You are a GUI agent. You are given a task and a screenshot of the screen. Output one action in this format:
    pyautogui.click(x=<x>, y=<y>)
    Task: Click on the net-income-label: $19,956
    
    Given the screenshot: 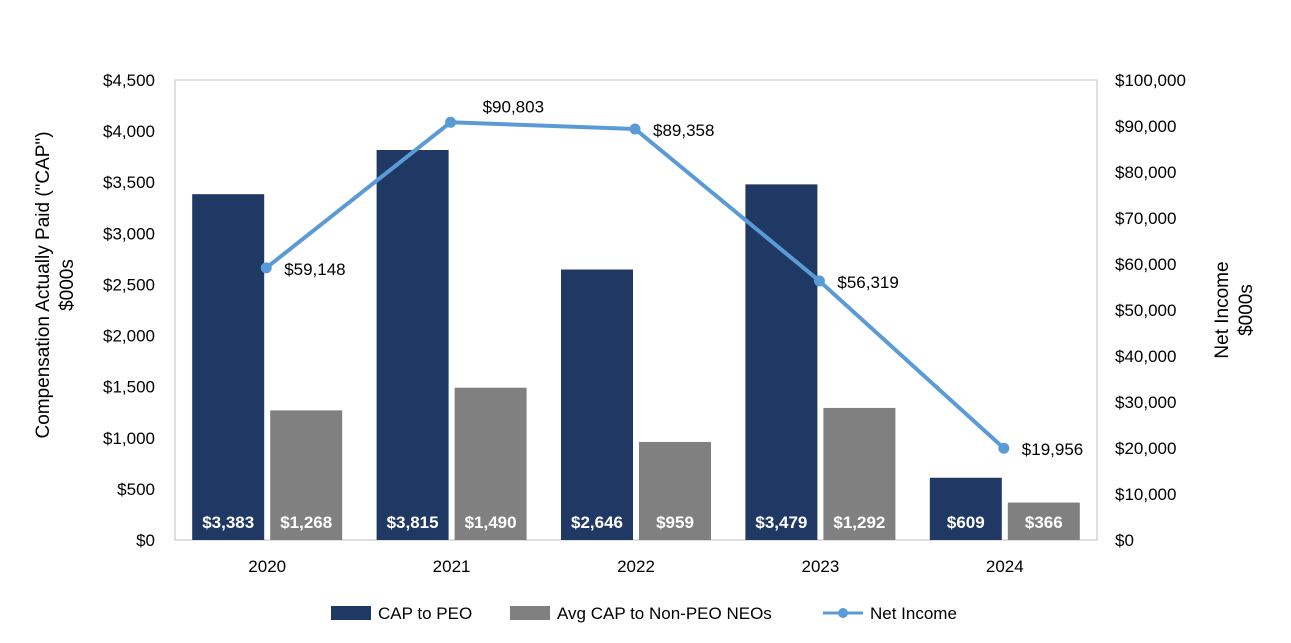 What is the action you would take?
    pyautogui.click(x=1052, y=449)
    